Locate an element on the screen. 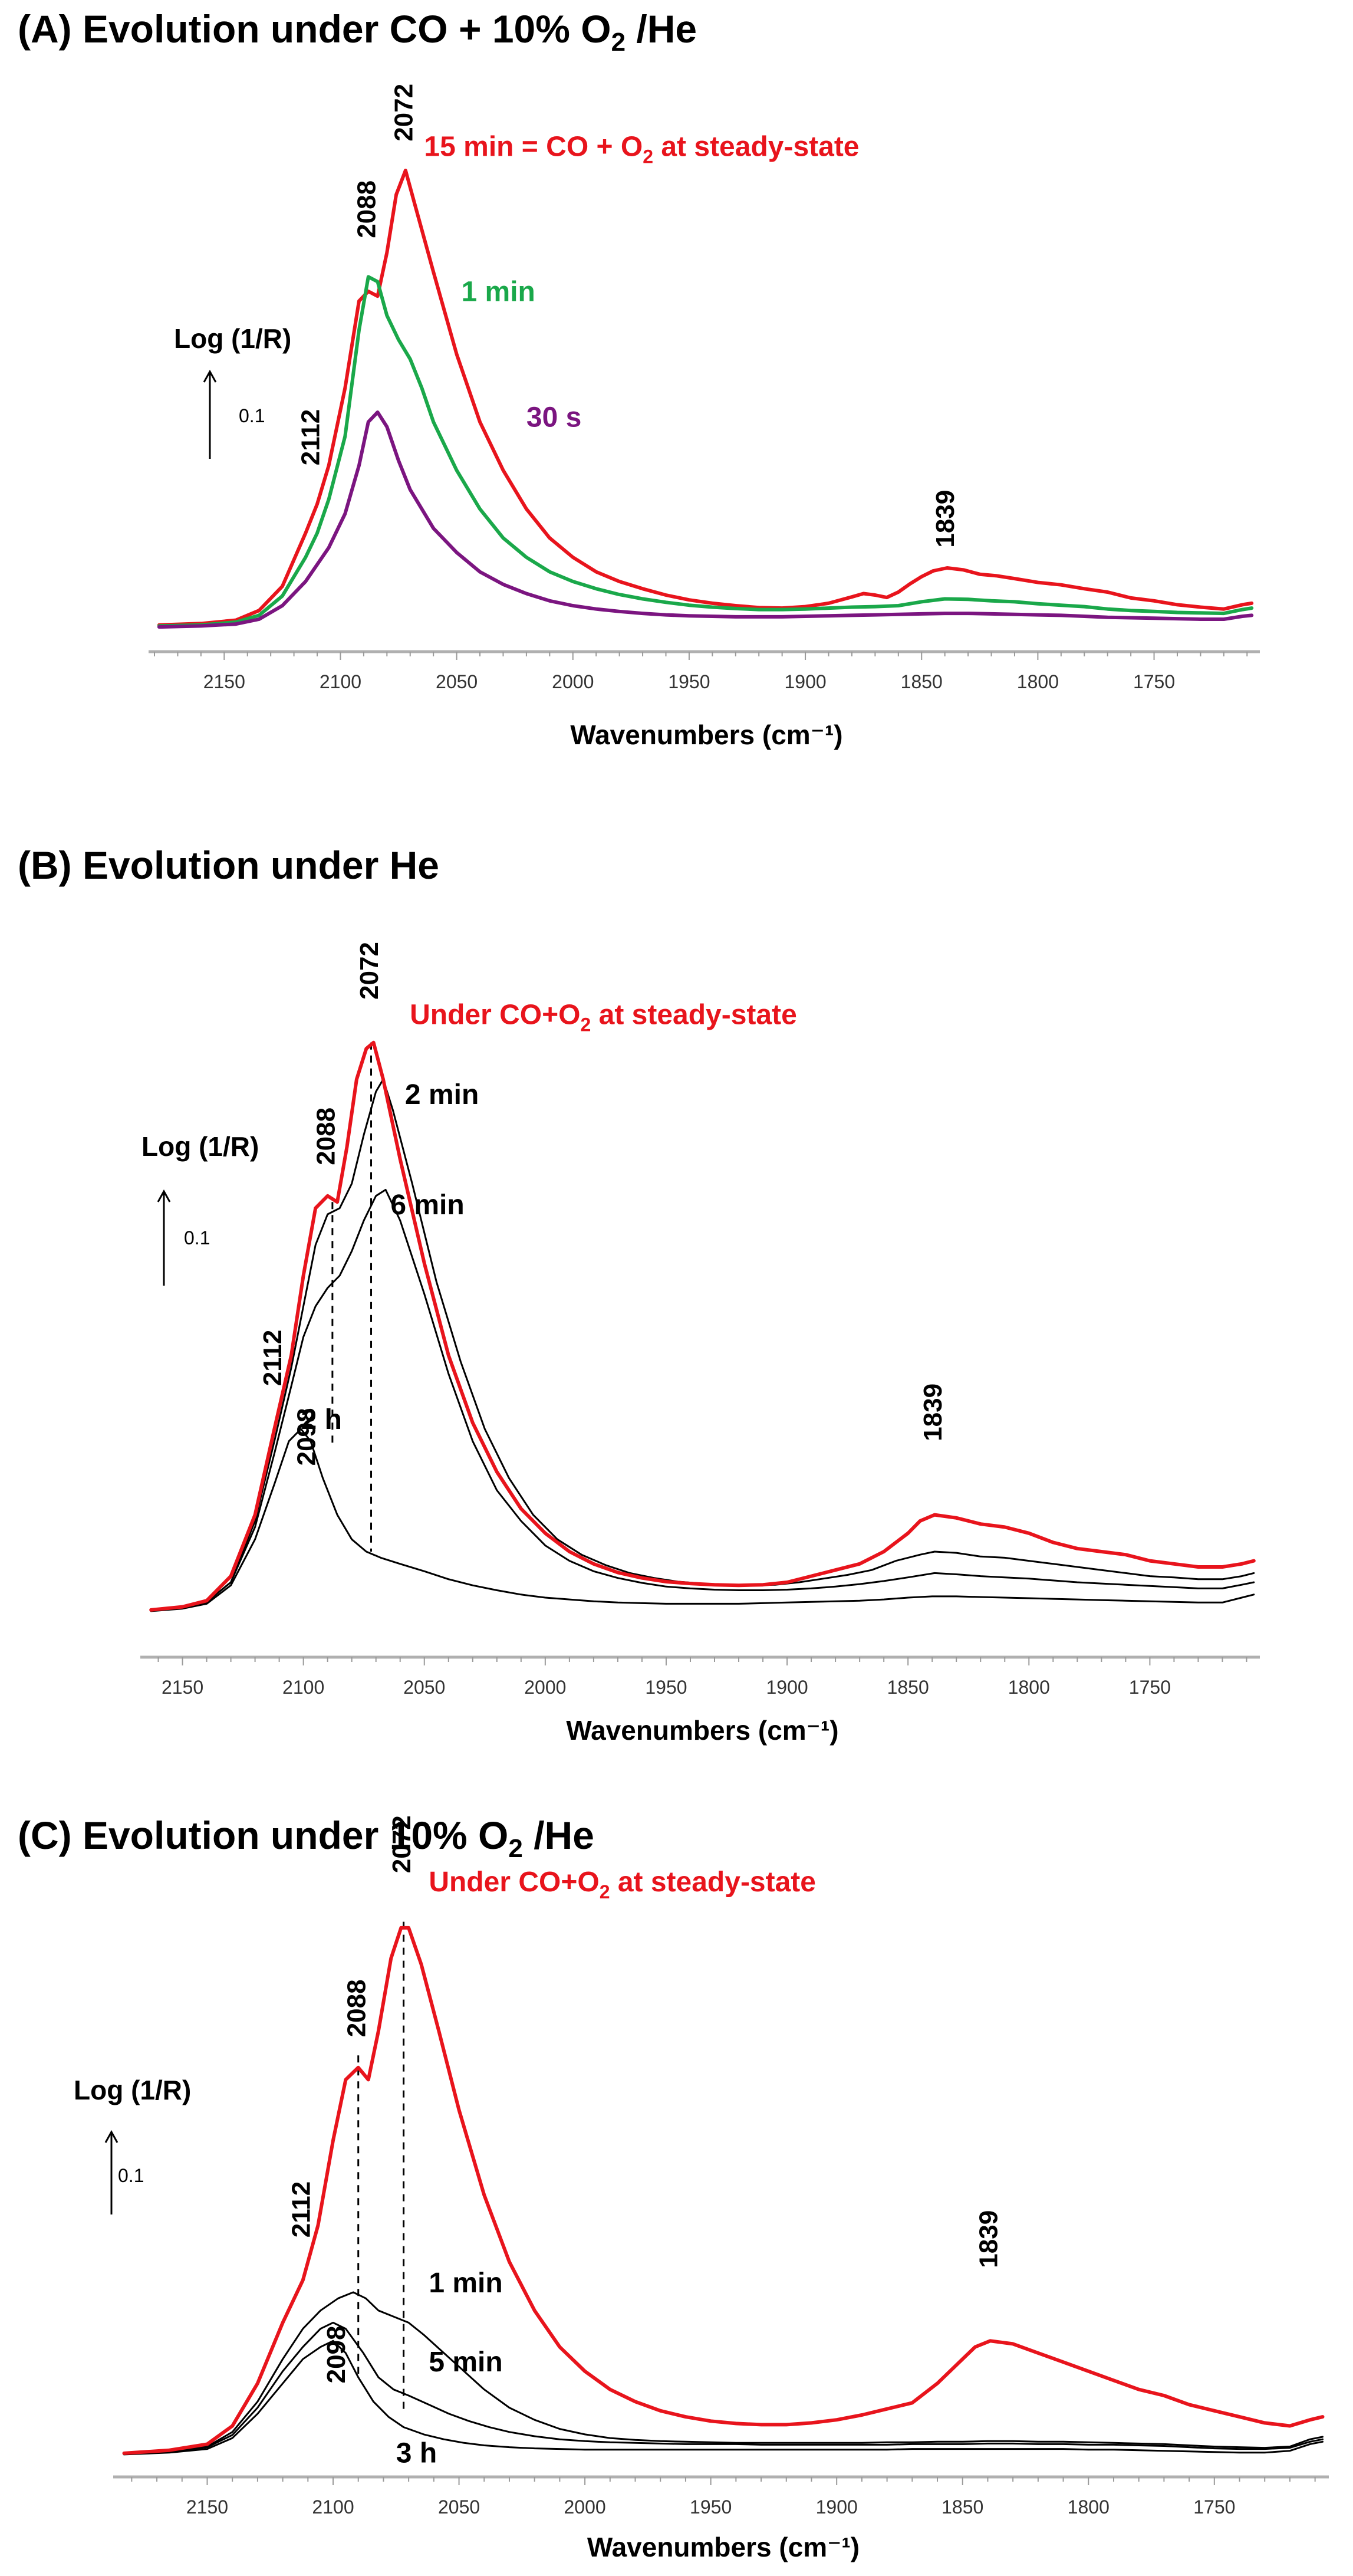  series-annotation: 5 min is located at coordinates (465, 2362).